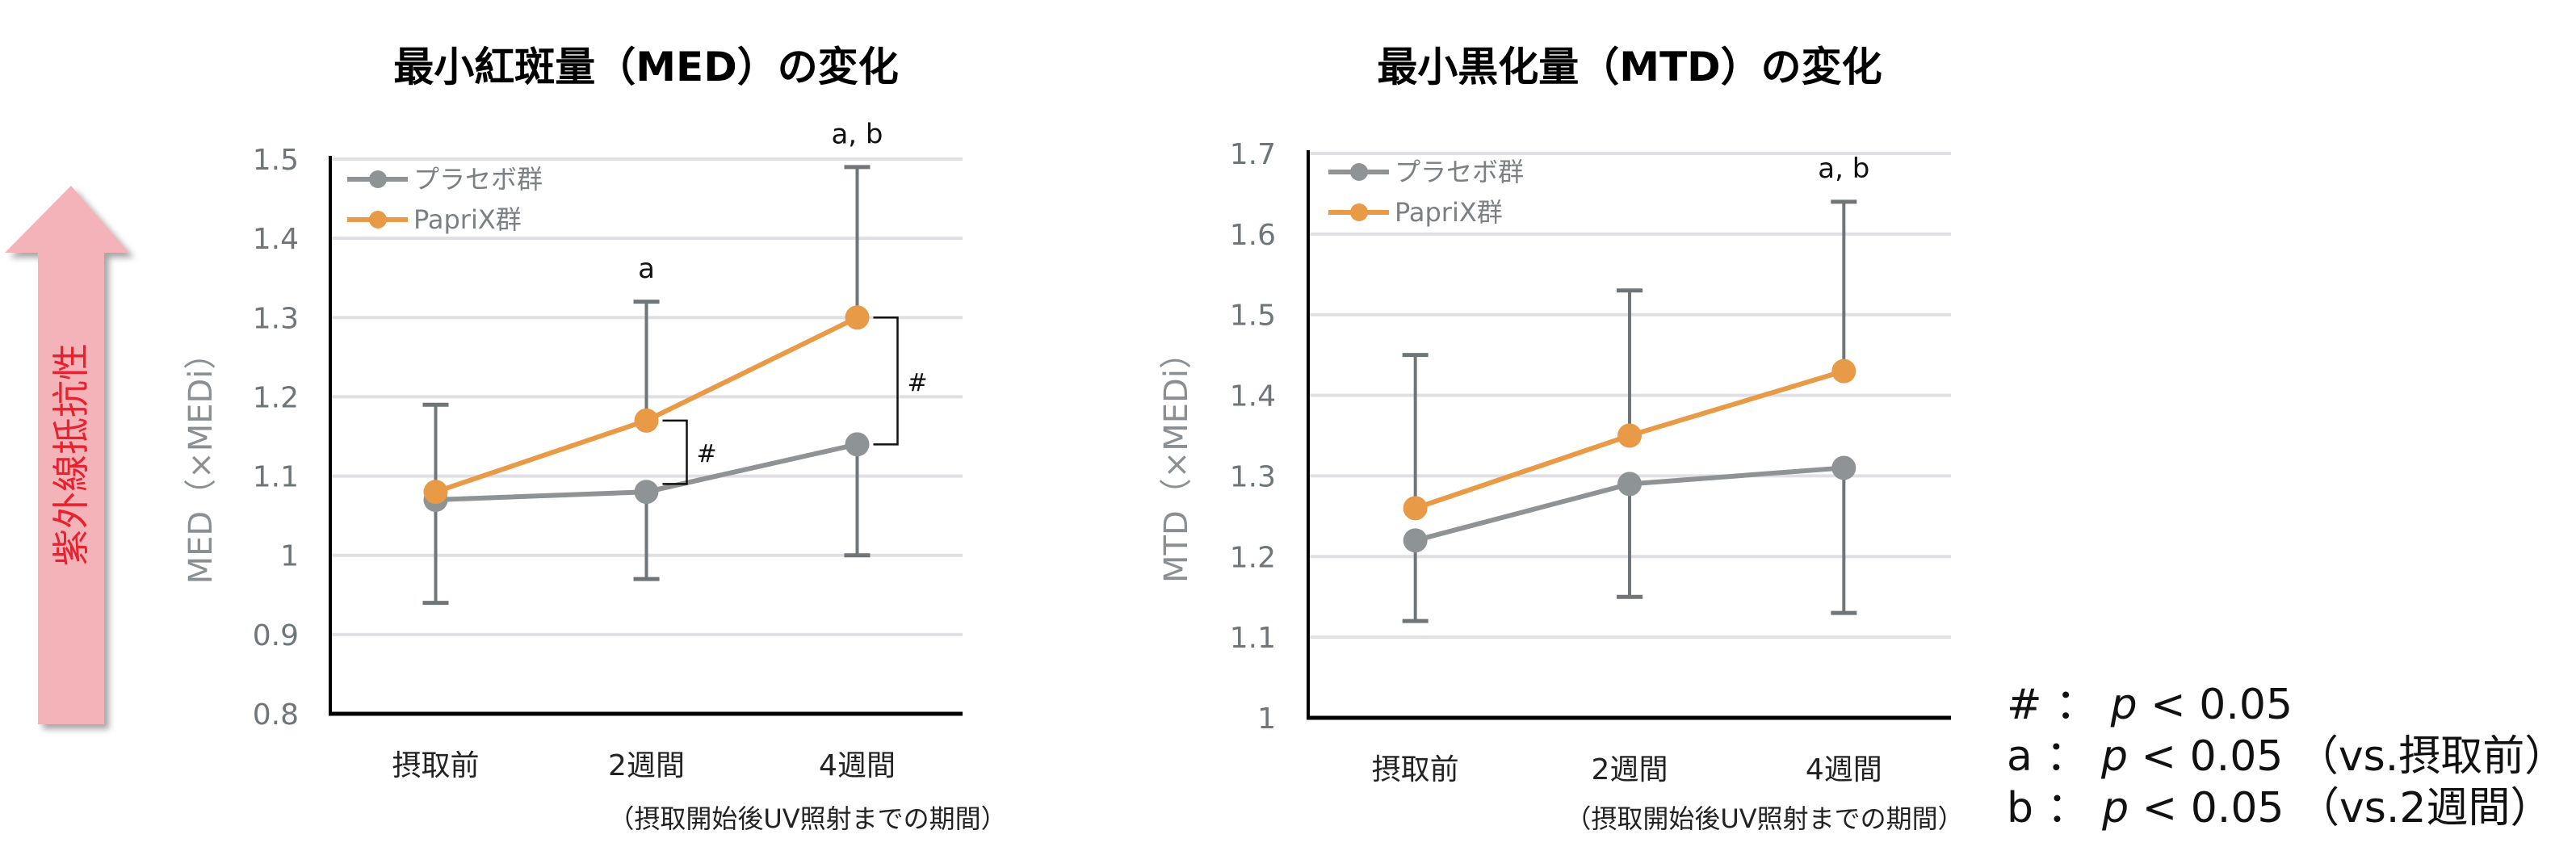 Image resolution: width=2576 pixels, height=868 pixels. I want to click on key-symbol: # ：, so click(2059, 705).